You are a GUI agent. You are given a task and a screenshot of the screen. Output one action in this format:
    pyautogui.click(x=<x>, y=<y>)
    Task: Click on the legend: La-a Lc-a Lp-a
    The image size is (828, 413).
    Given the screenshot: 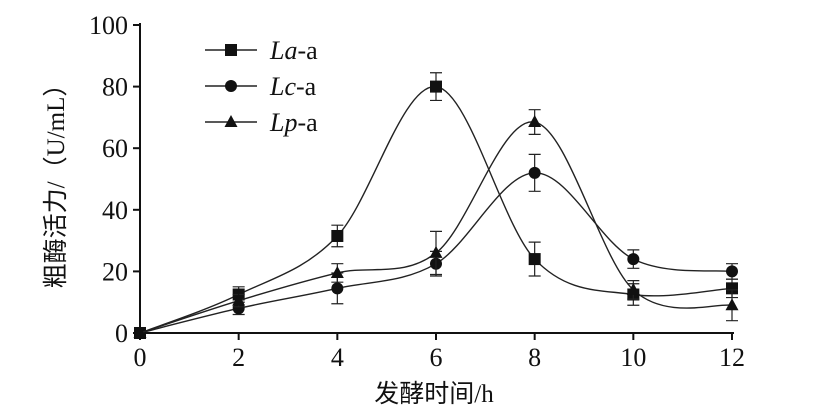 What is the action you would take?
    pyautogui.click(x=261, y=86)
    